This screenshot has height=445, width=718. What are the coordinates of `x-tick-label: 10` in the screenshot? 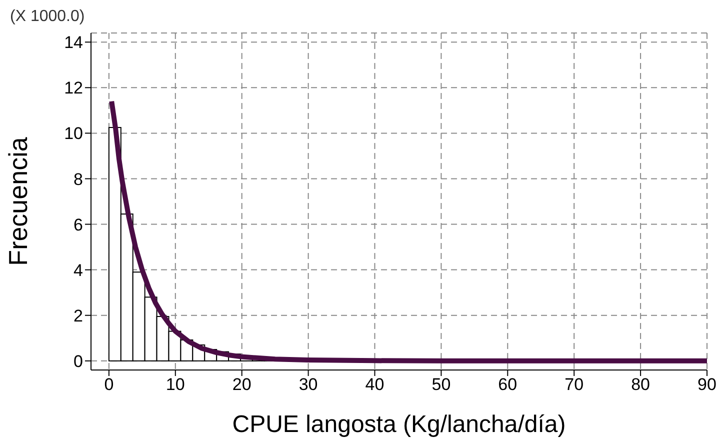 It's located at (175, 384).